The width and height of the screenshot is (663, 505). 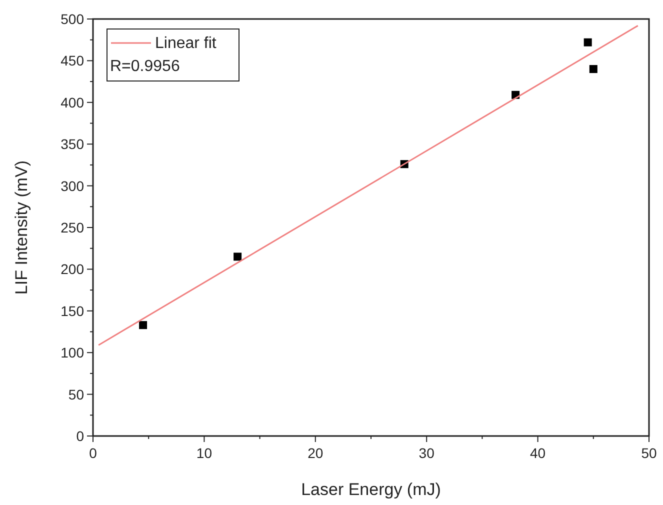 I want to click on y-tick-label: 400, so click(x=72, y=102).